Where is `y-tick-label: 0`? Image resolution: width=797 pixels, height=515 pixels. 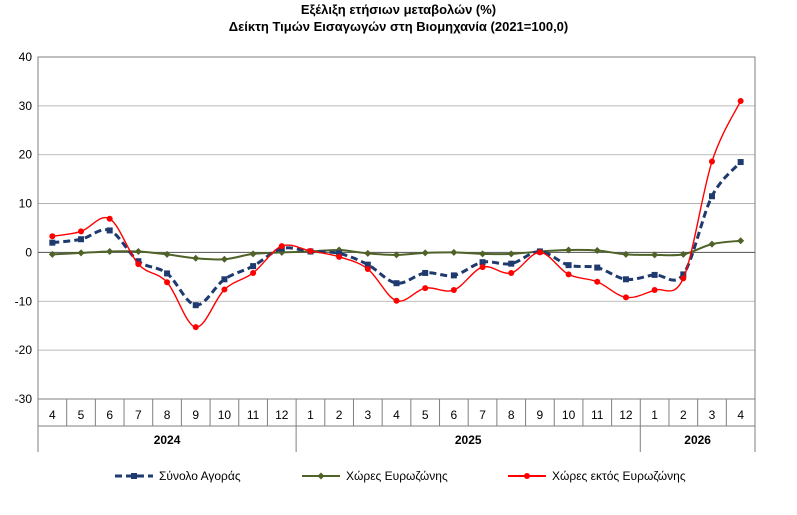 y-tick-label: 0 is located at coordinates (28, 252).